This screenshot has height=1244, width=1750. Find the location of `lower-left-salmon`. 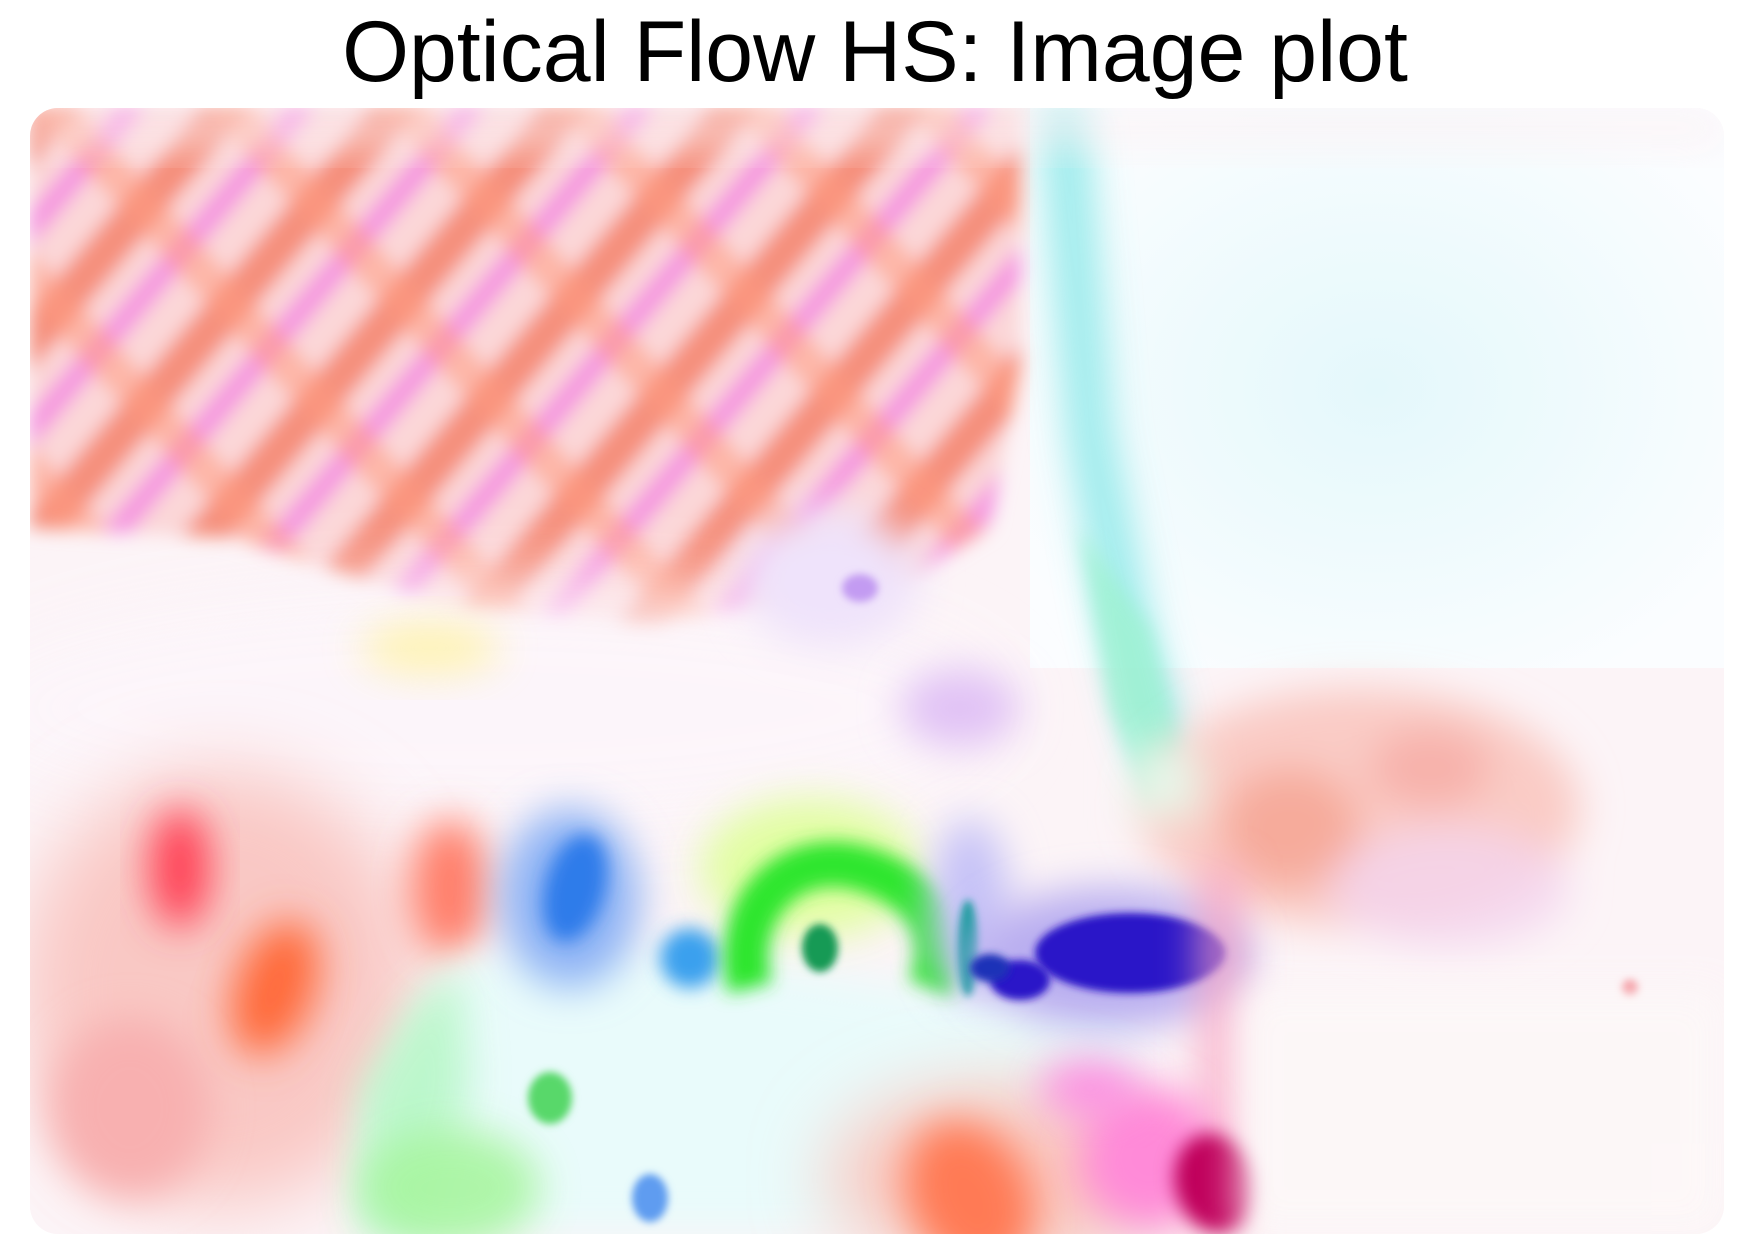

lower-left-salmon is located at coordinates (260, 988).